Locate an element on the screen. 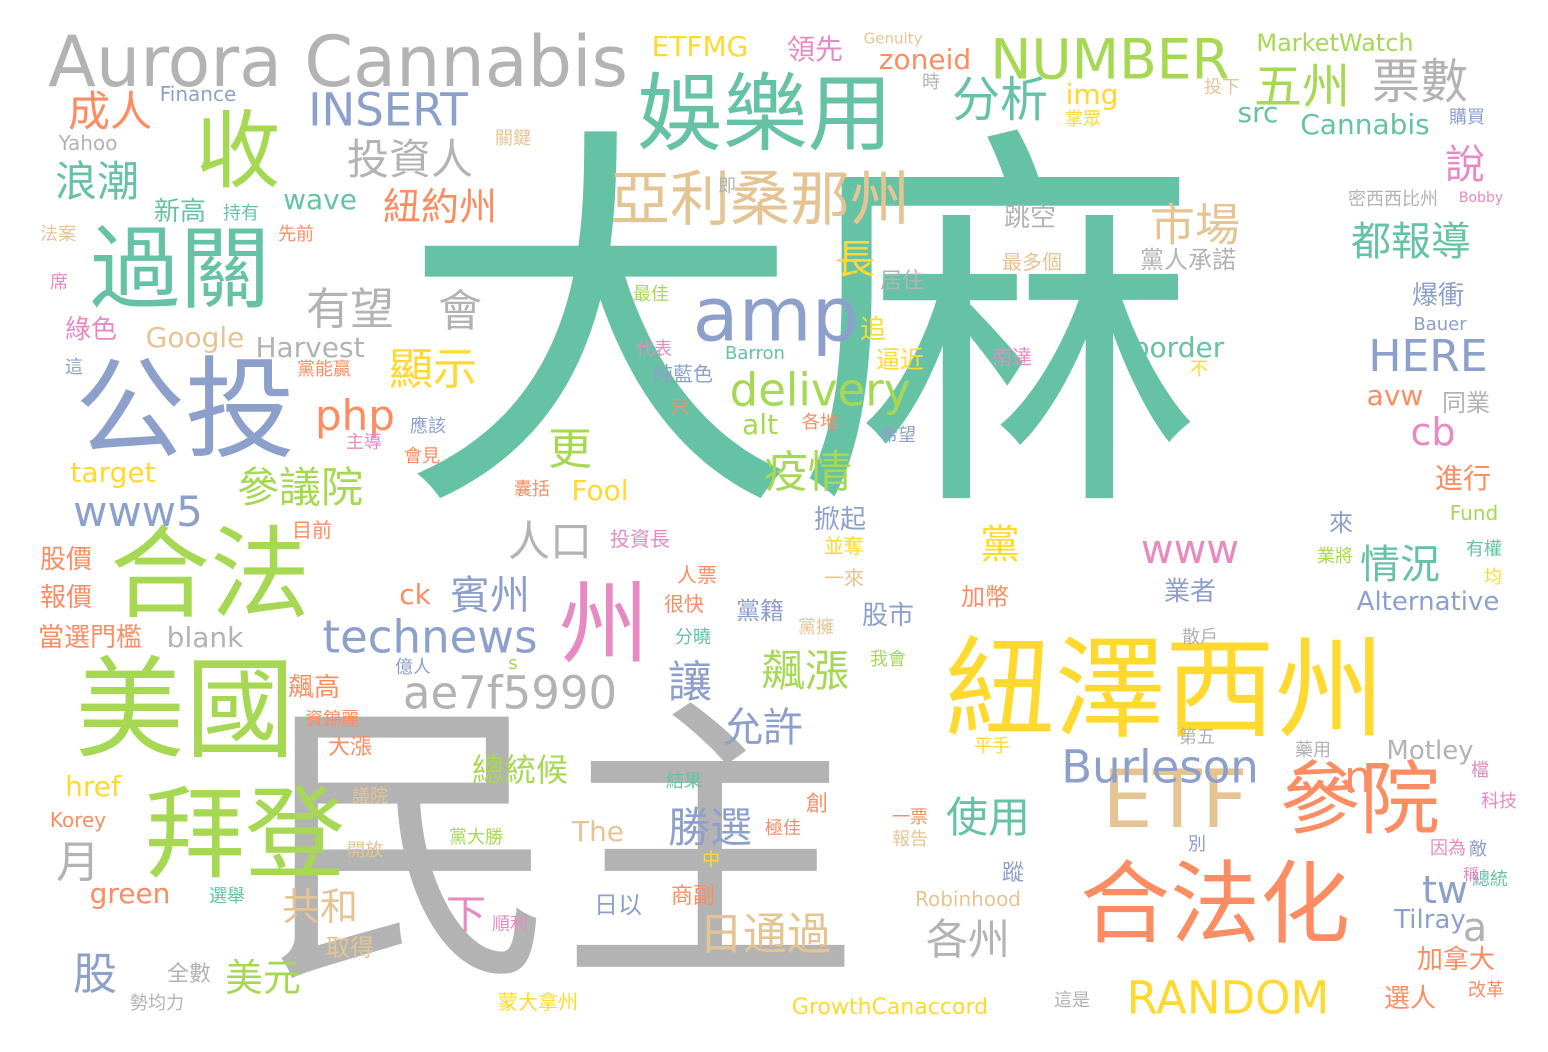 The width and height of the screenshot is (1548, 1052). cloud-word: 總統候 is located at coordinates (520, 770).